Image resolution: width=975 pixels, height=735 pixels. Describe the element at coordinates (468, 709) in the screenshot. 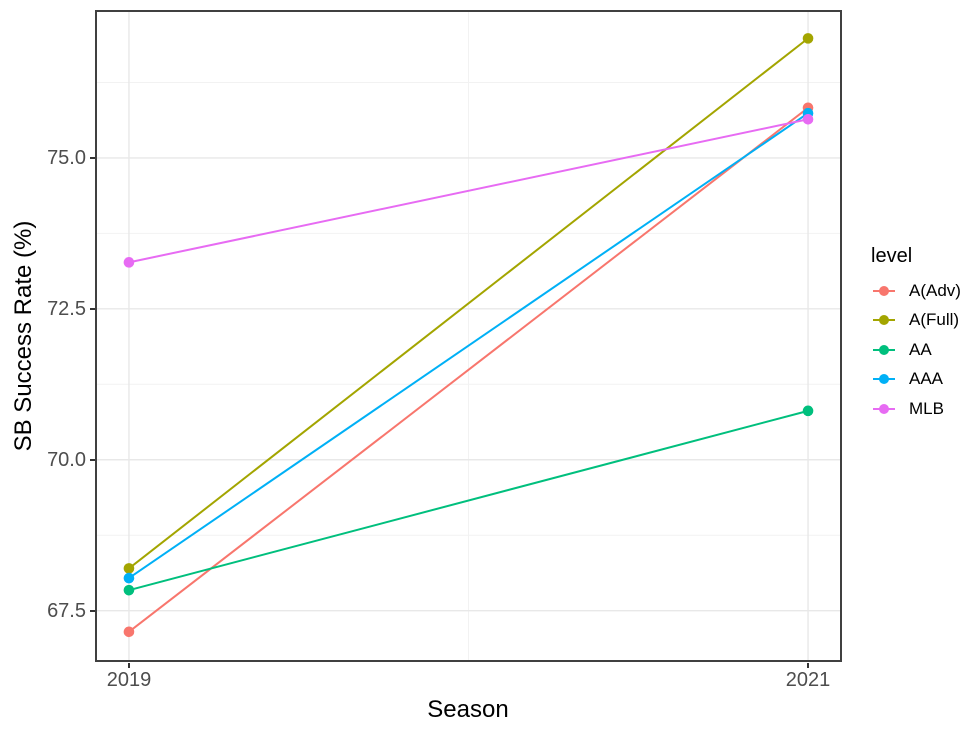

I see `x-axis-title: Season` at that location.